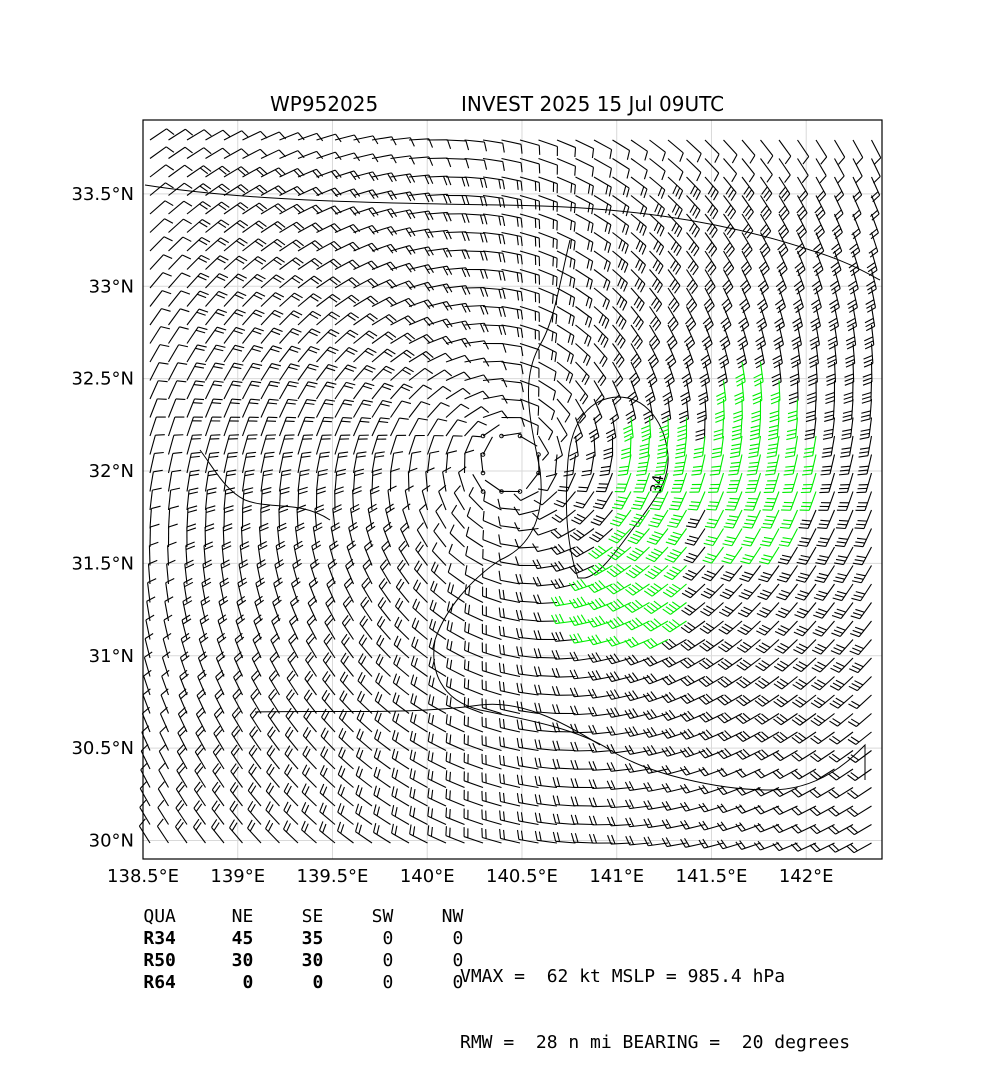 The image size is (1000, 1076). Describe the element at coordinates (288, 961) in the screenshot. I see `r50-se: 30` at that location.